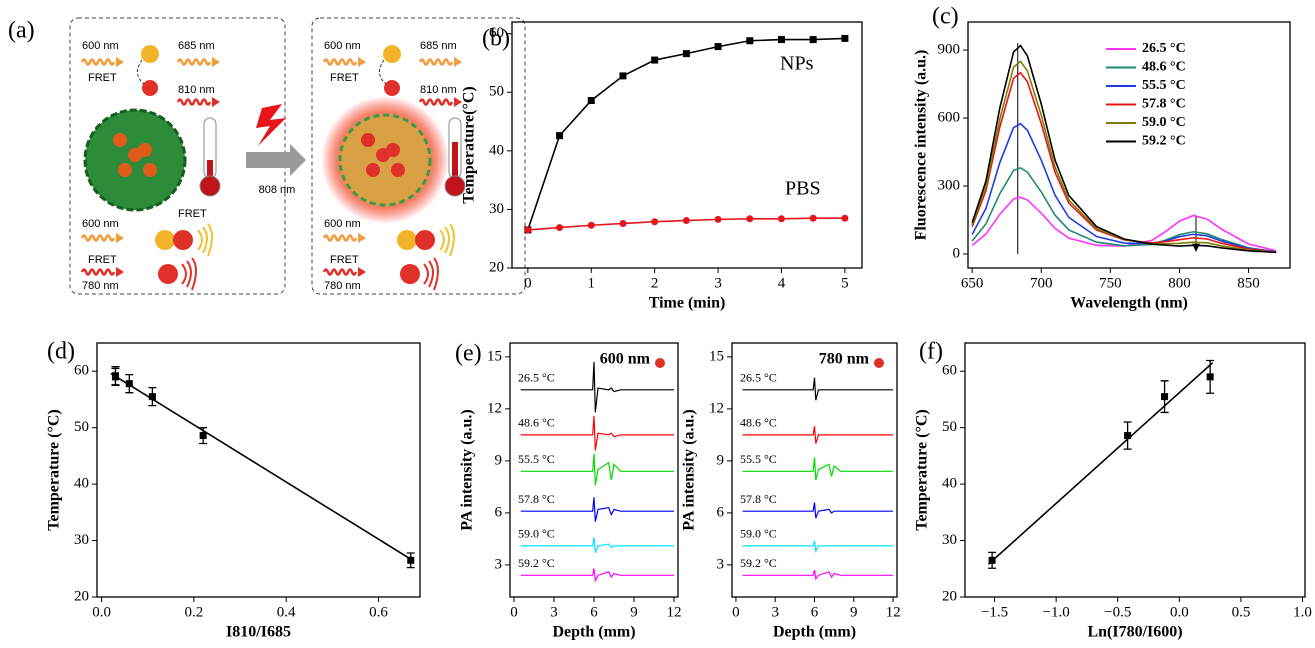  Describe the element at coordinates (1134, 632) in the screenshot. I see `x-axis-label: Ln(I780/I600)` at that location.